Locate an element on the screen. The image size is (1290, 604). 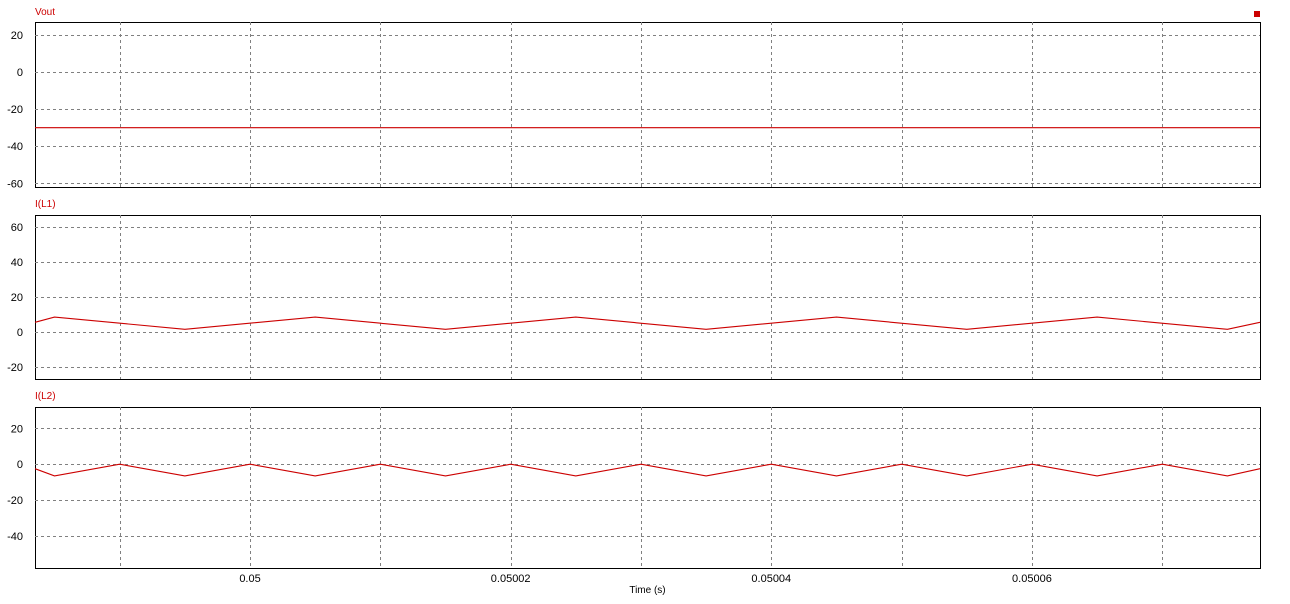
x-axis-label: Time (s) is located at coordinates (647, 590).